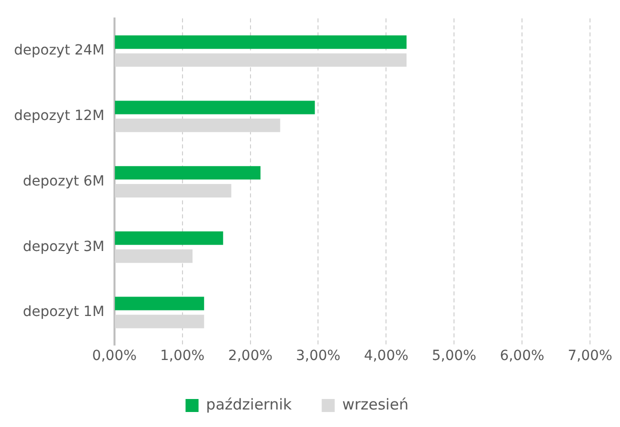  What do you see at coordinates (386, 356) in the screenshot?
I see `x-tick-label: 4,00%` at bounding box center [386, 356].